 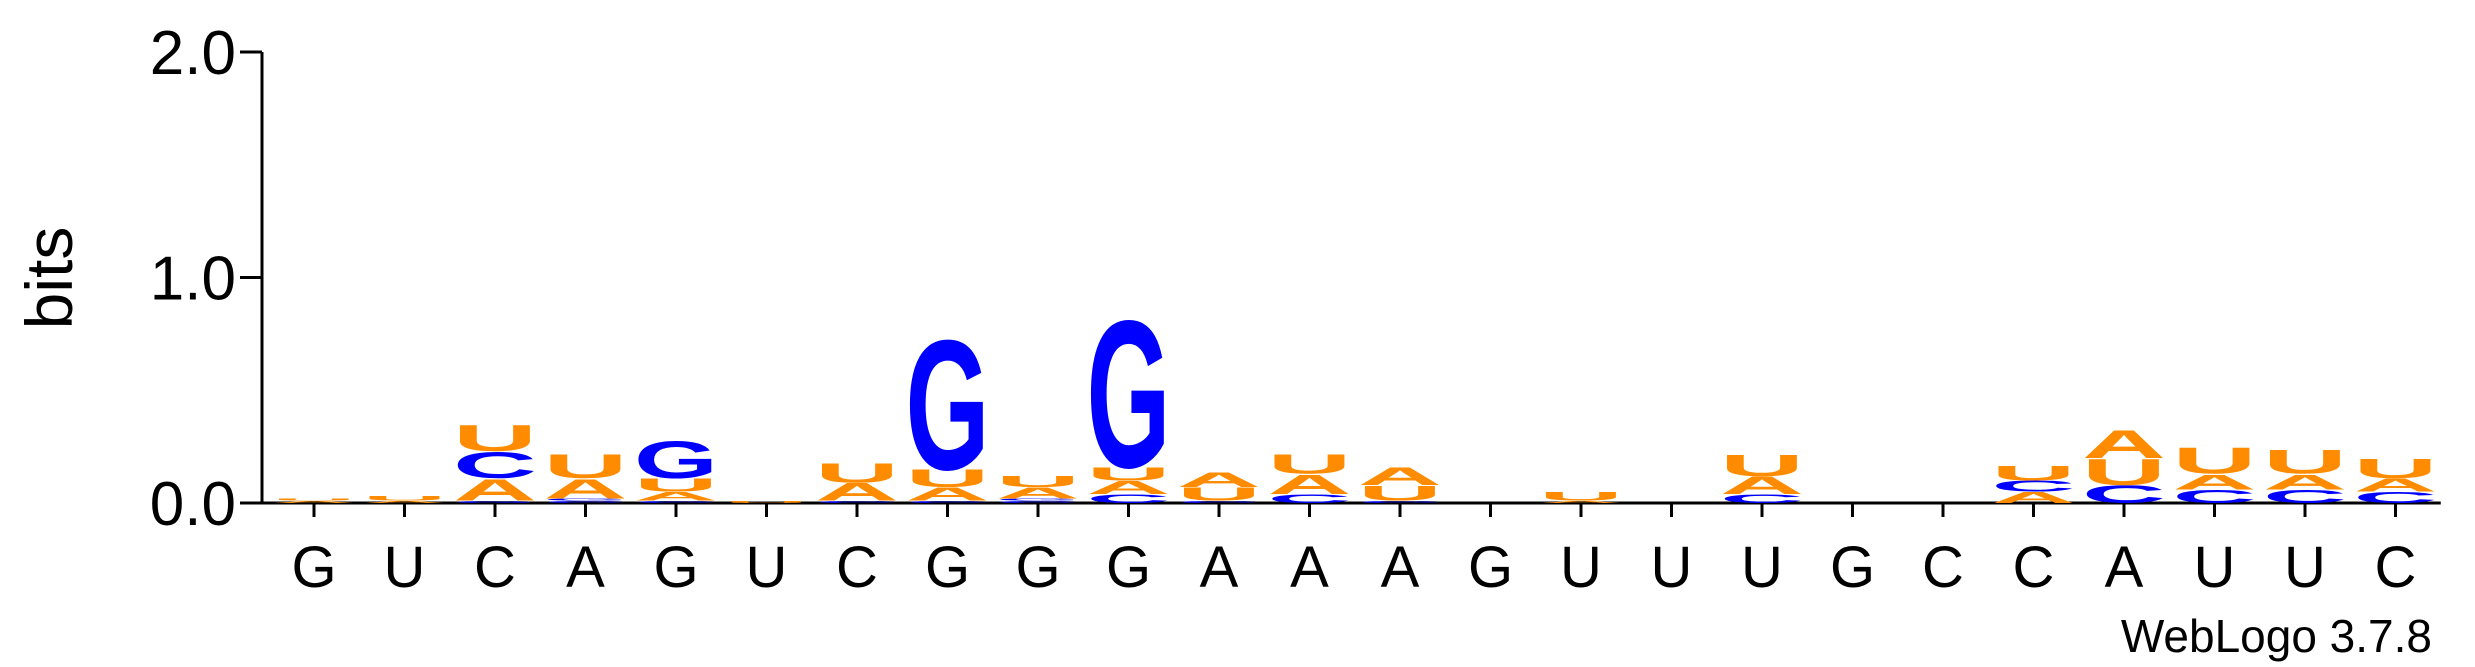 What do you see at coordinates (193, 53) in the screenshot?
I see `y-tick-label: 2.0` at bounding box center [193, 53].